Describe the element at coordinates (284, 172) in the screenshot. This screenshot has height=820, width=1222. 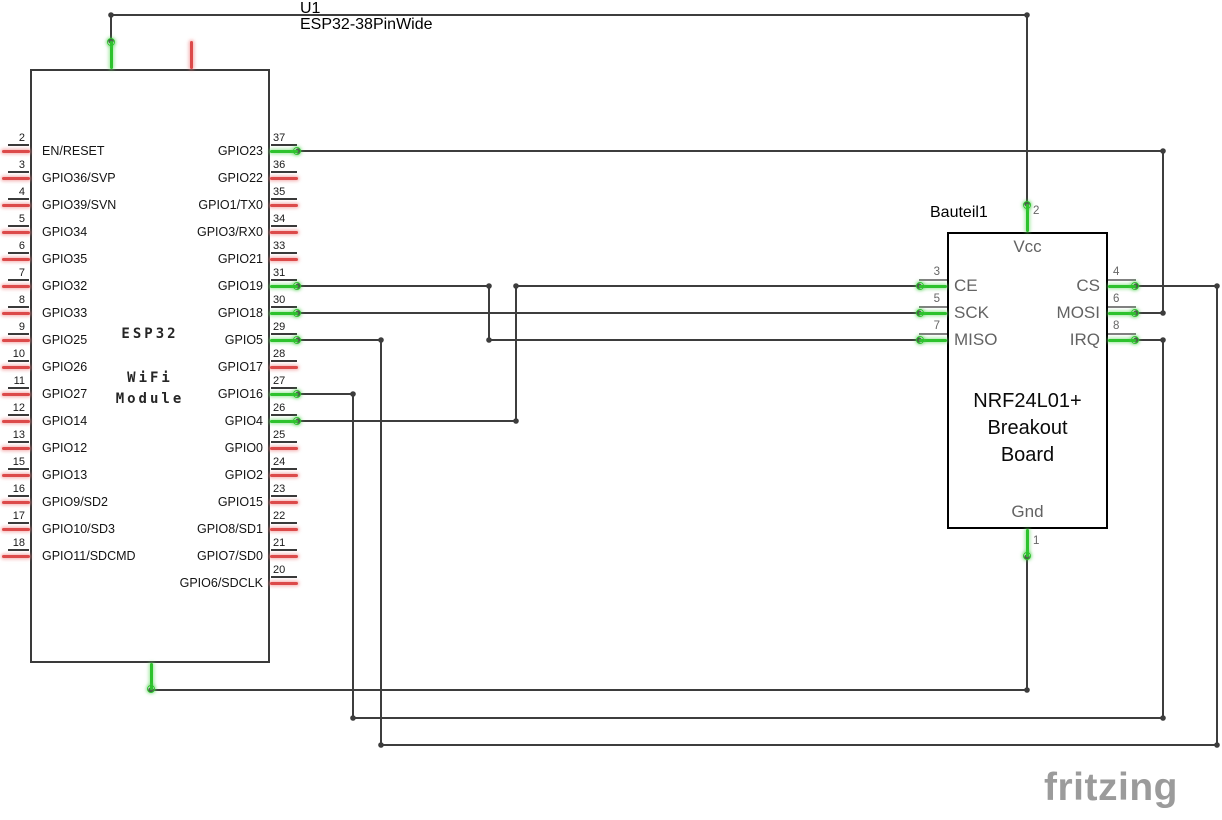
I see `esp32-pin-36-number-underline` at that location.